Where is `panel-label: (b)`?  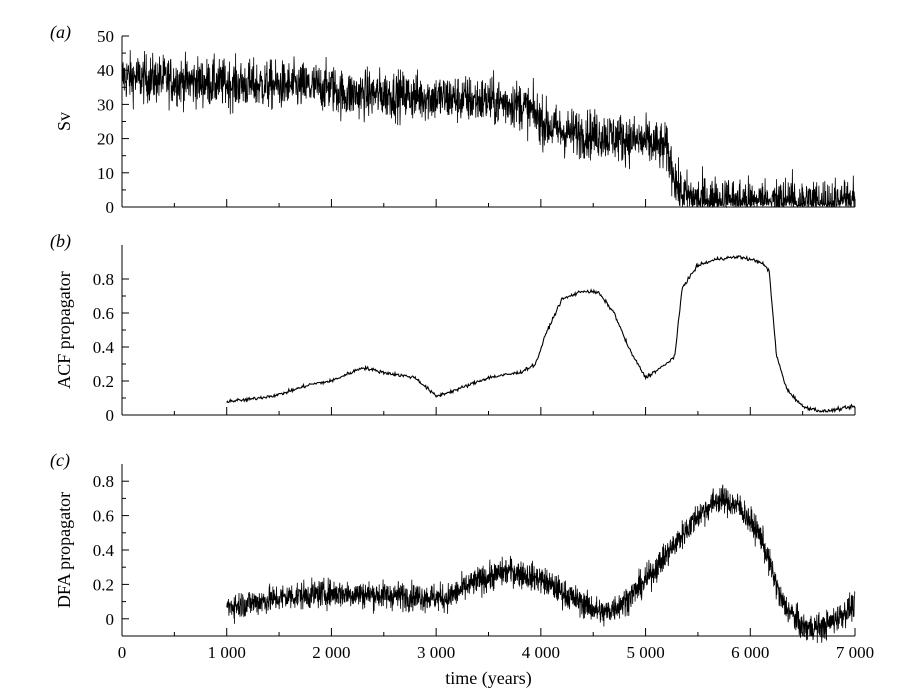 panel-label: (b) is located at coordinates (60, 241).